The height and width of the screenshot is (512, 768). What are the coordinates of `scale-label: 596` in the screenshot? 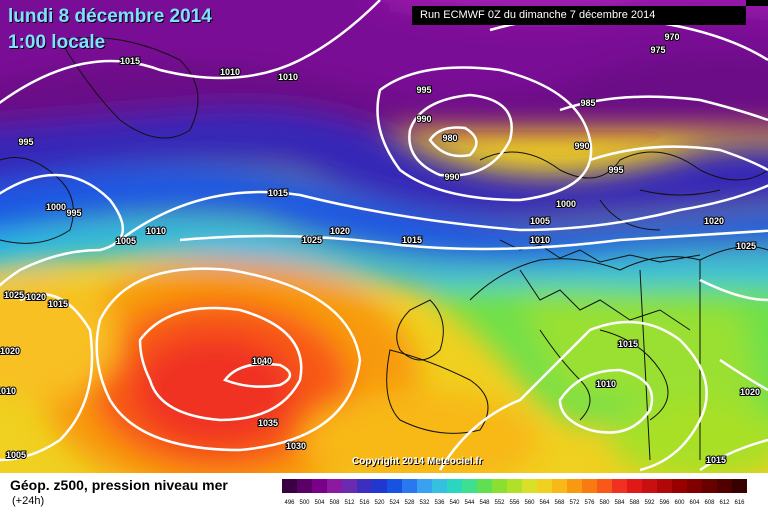 It's located at (664, 503).